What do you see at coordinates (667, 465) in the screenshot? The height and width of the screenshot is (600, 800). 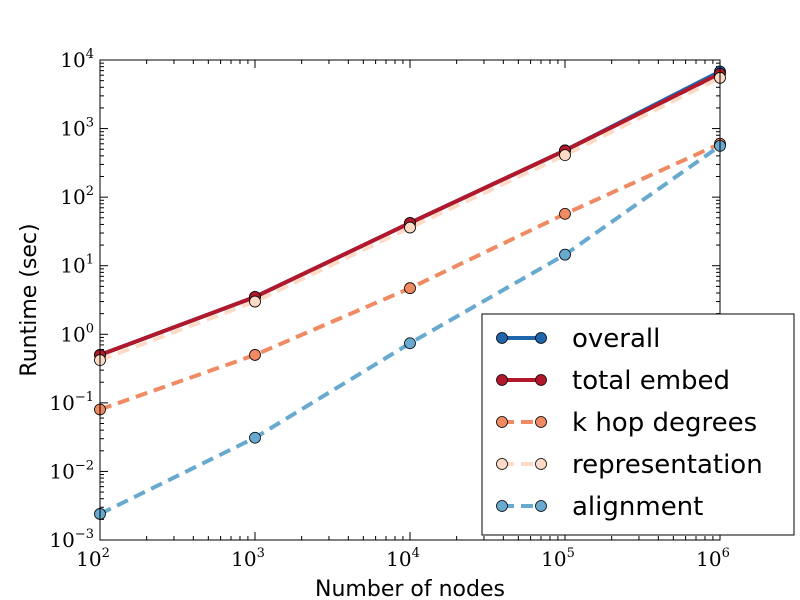 I see `legend-label-representation: representation` at bounding box center [667, 465].